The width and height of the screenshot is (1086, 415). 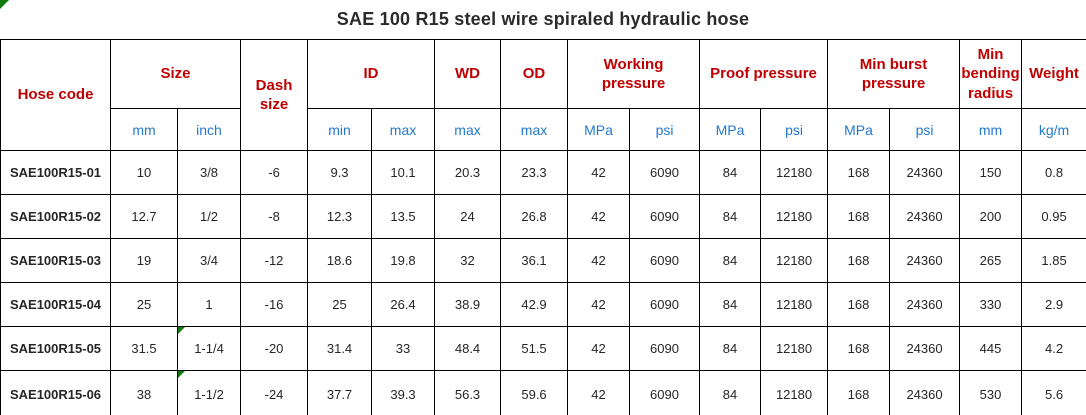 What do you see at coordinates (339, 304) in the screenshot?
I see `value-label: 25` at bounding box center [339, 304].